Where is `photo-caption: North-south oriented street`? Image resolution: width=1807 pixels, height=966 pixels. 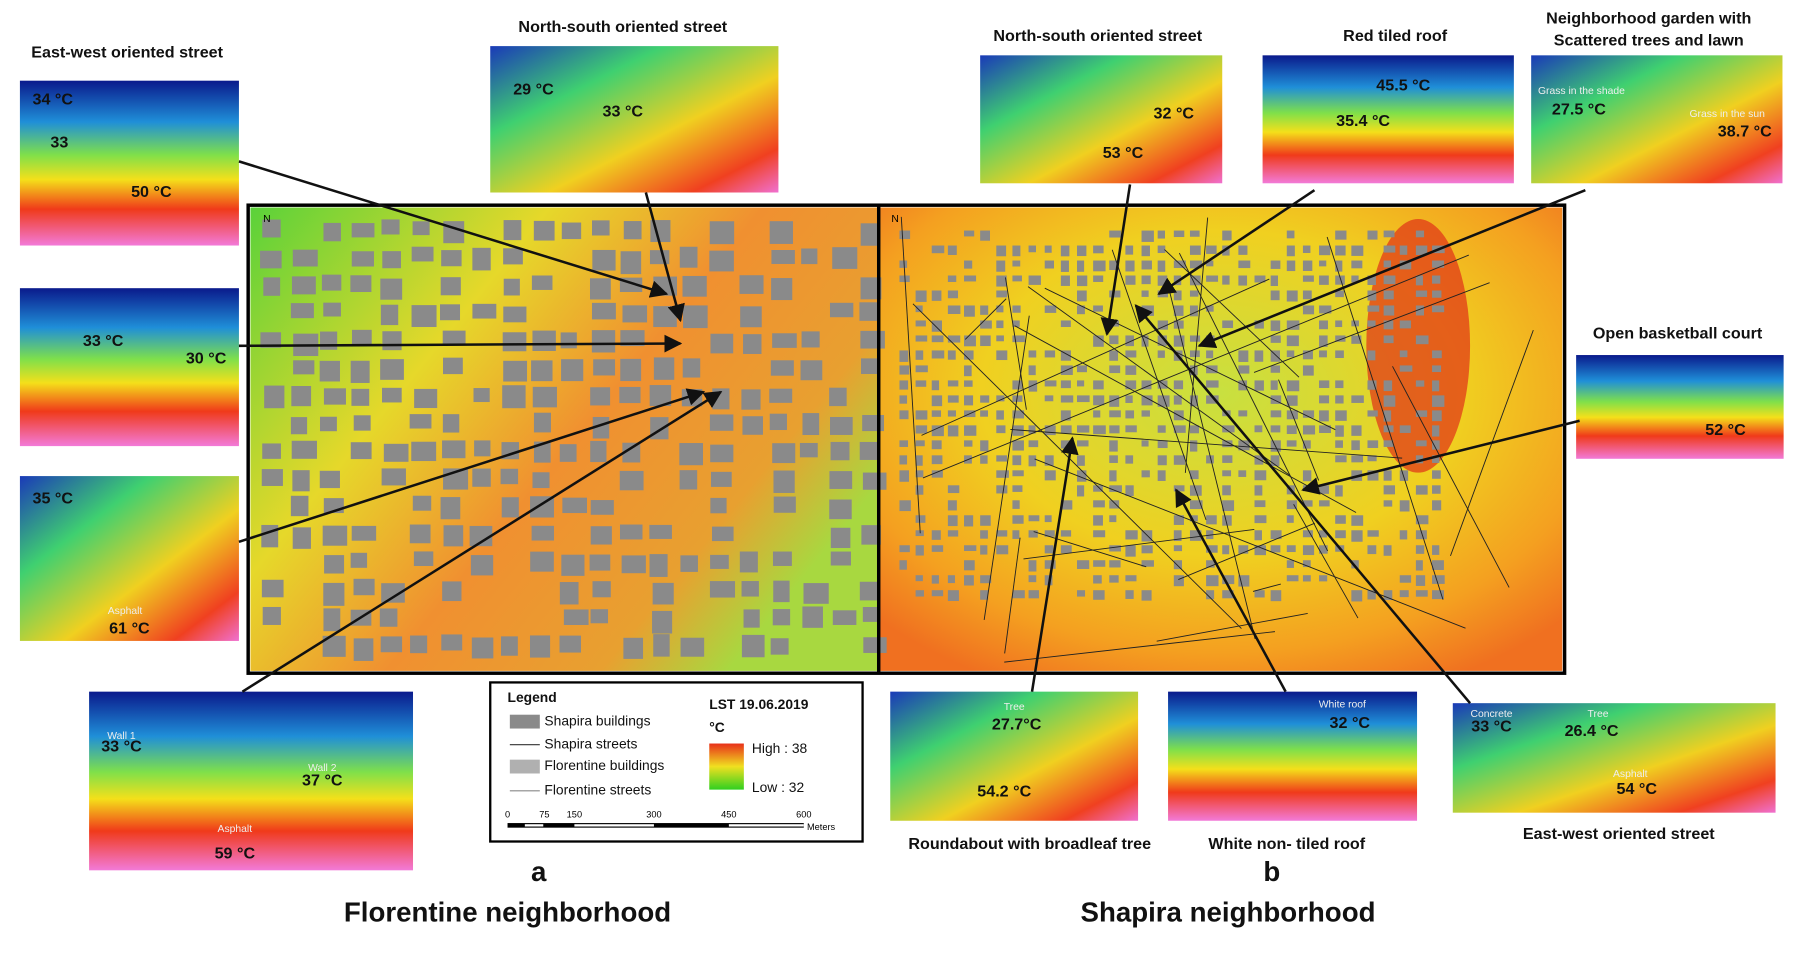 photo-caption: North-south oriented street is located at coordinates (1097, 36).